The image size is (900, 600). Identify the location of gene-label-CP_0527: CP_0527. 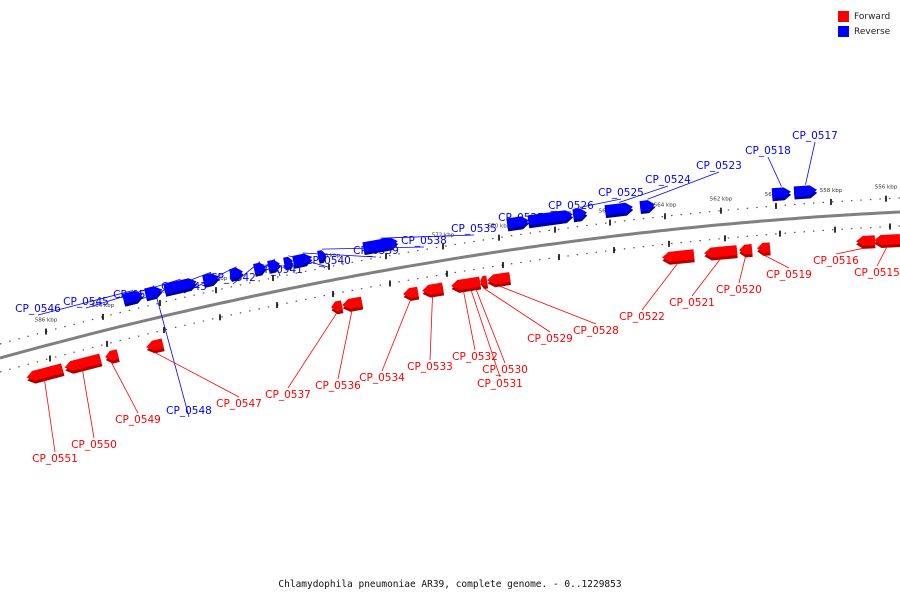
(521, 218).